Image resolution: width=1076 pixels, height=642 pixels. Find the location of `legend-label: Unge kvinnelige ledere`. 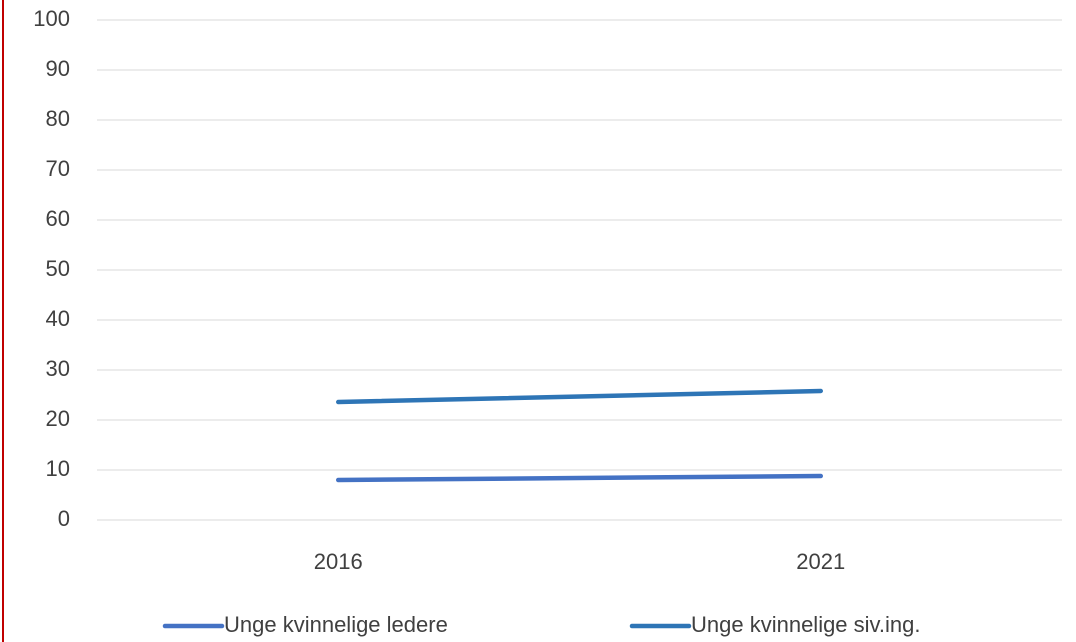

legend-label: Unge kvinnelige ledere is located at coordinates (336, 624).